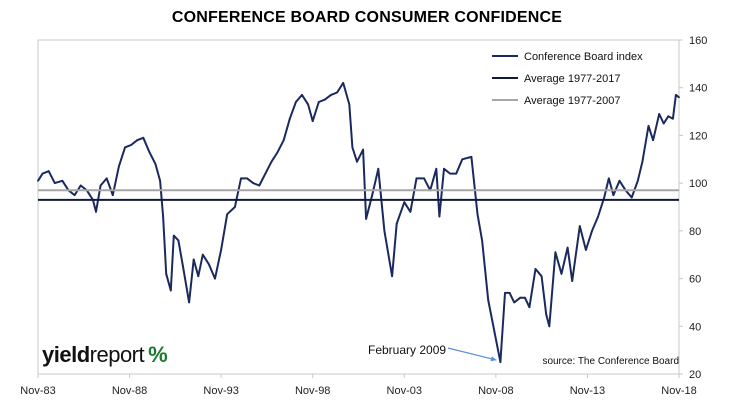 The image size is (734, 400). I want to click on legend-label: Average 1977-2017, so click(572, 79).